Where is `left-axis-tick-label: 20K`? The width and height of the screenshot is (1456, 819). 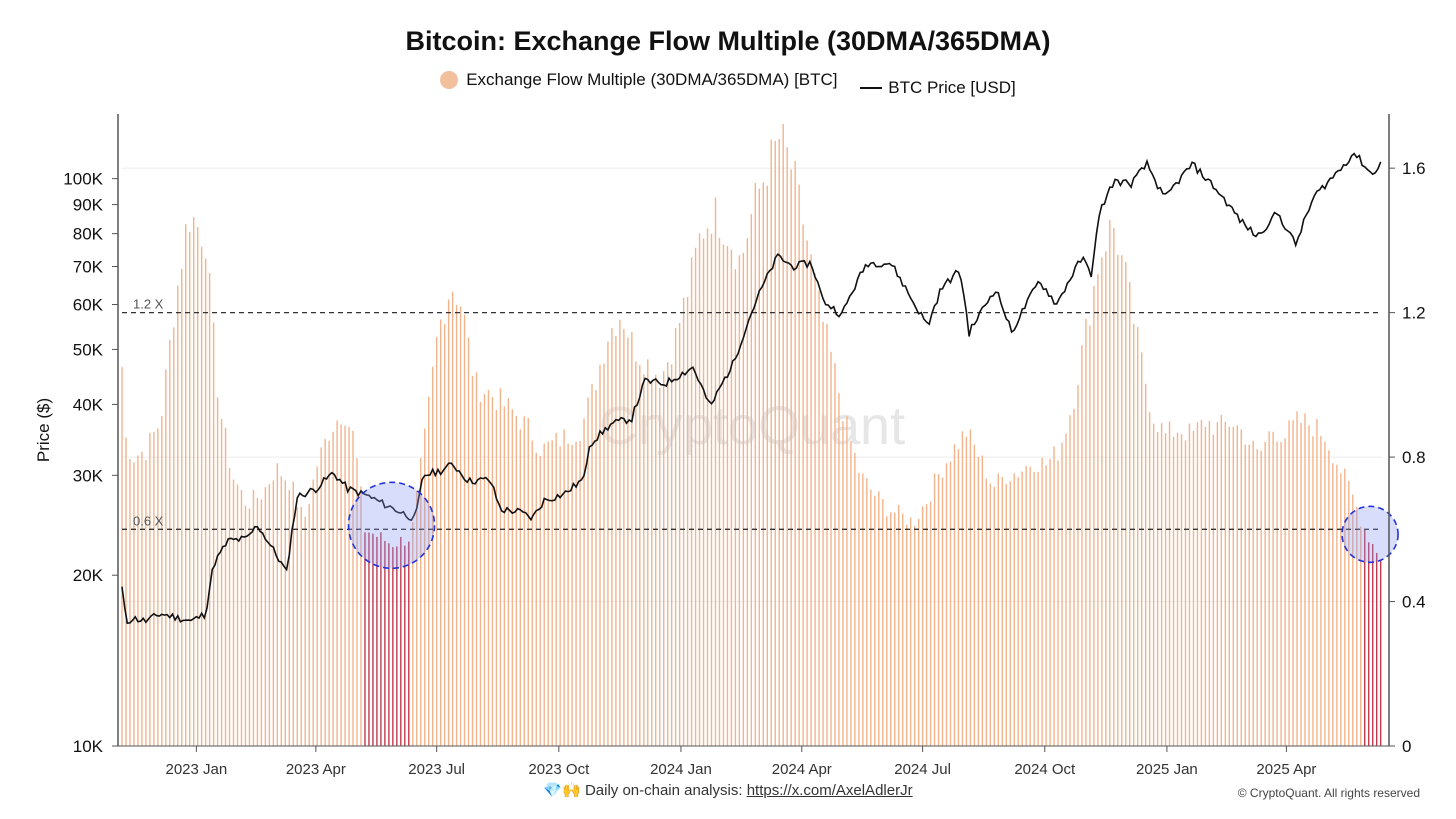
left-axis-tick-label: 20K is located at coordinates (88, 575).